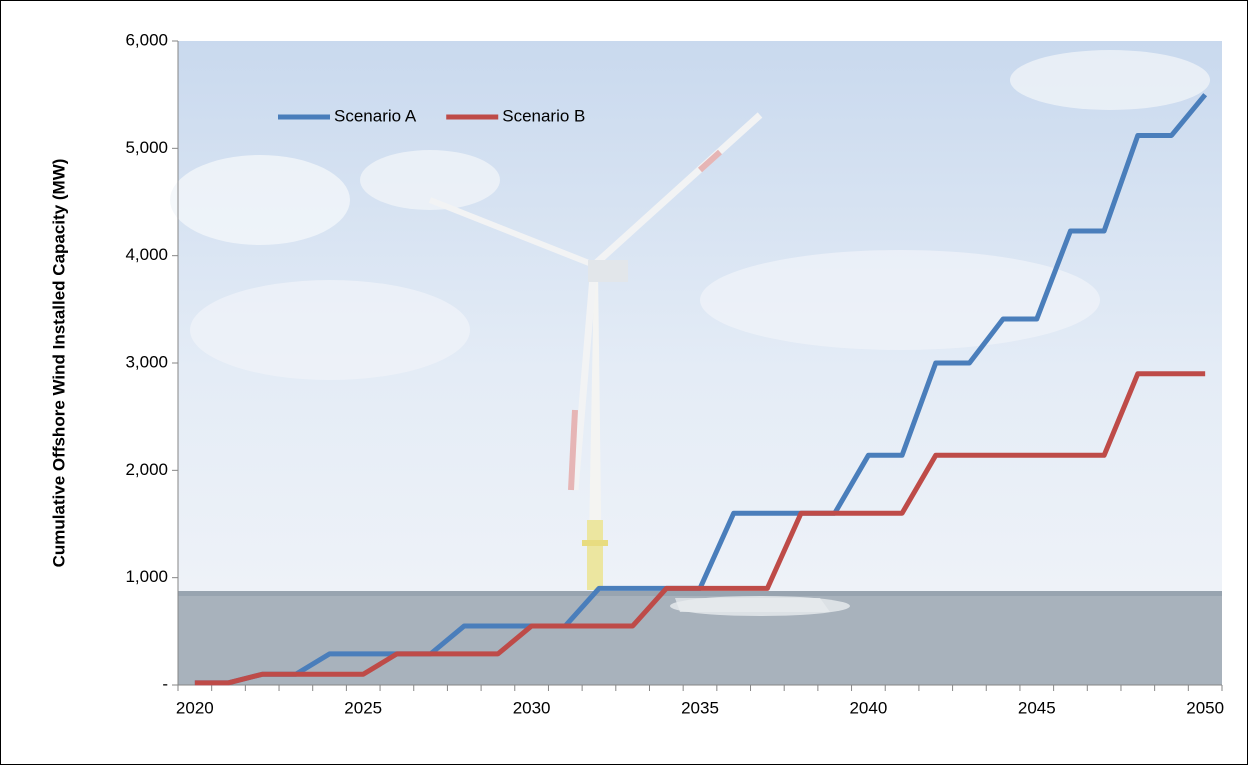 This screenshot has width=1248, height=770. What do you see at coordinates (195, 707) in the screenshot?
I see `x-tick-label: 2020` at bounding box center [195, 707].